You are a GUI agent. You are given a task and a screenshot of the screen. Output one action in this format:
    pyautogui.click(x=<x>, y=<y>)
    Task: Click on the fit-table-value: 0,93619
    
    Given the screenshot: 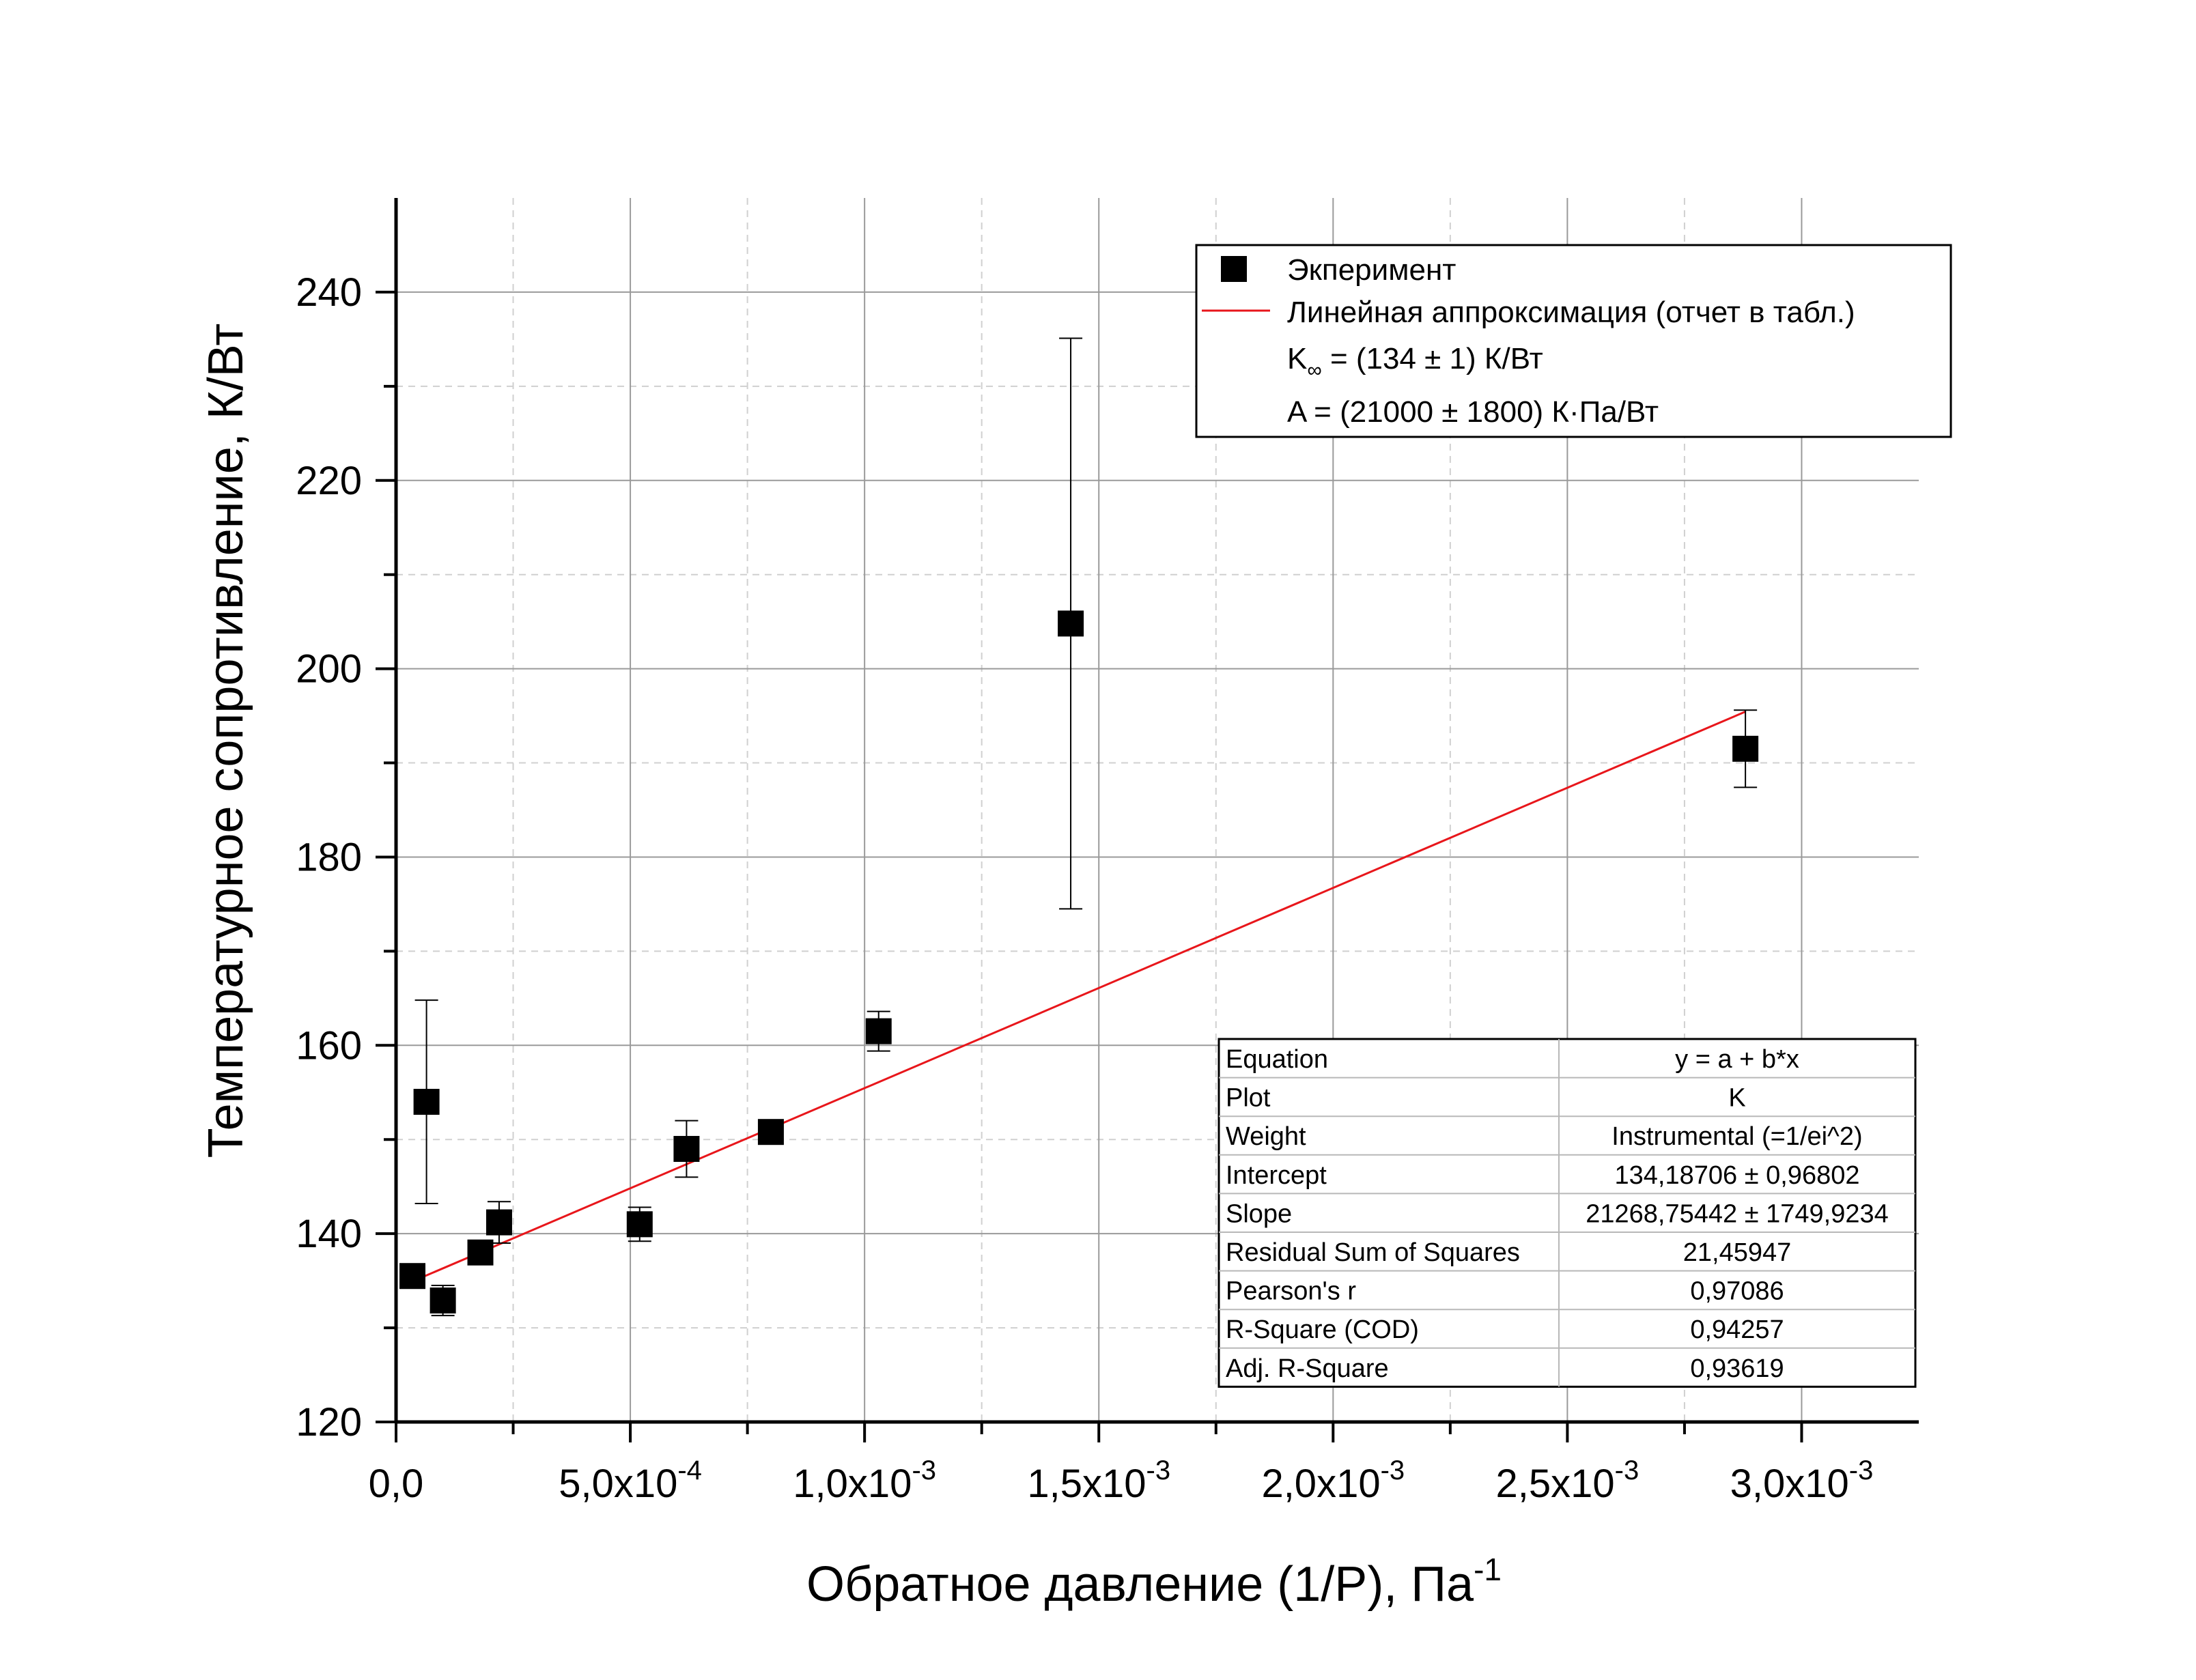 What is the action you would take?
    pyautogui.click(x=1737, y=1368)
    